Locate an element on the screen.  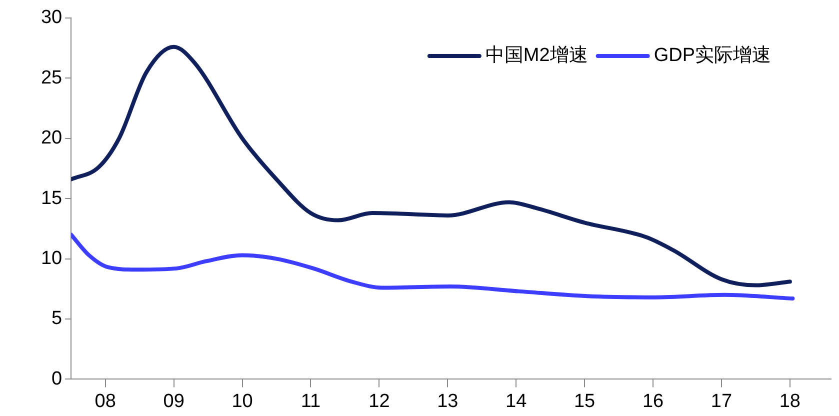
y-tick-label: 10 is located at coordinates (51, 259).